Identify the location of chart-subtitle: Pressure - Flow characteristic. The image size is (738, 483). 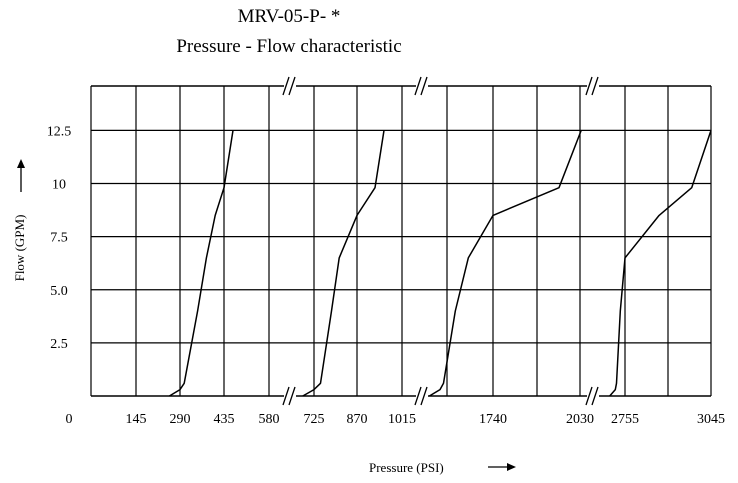
(288, 46).